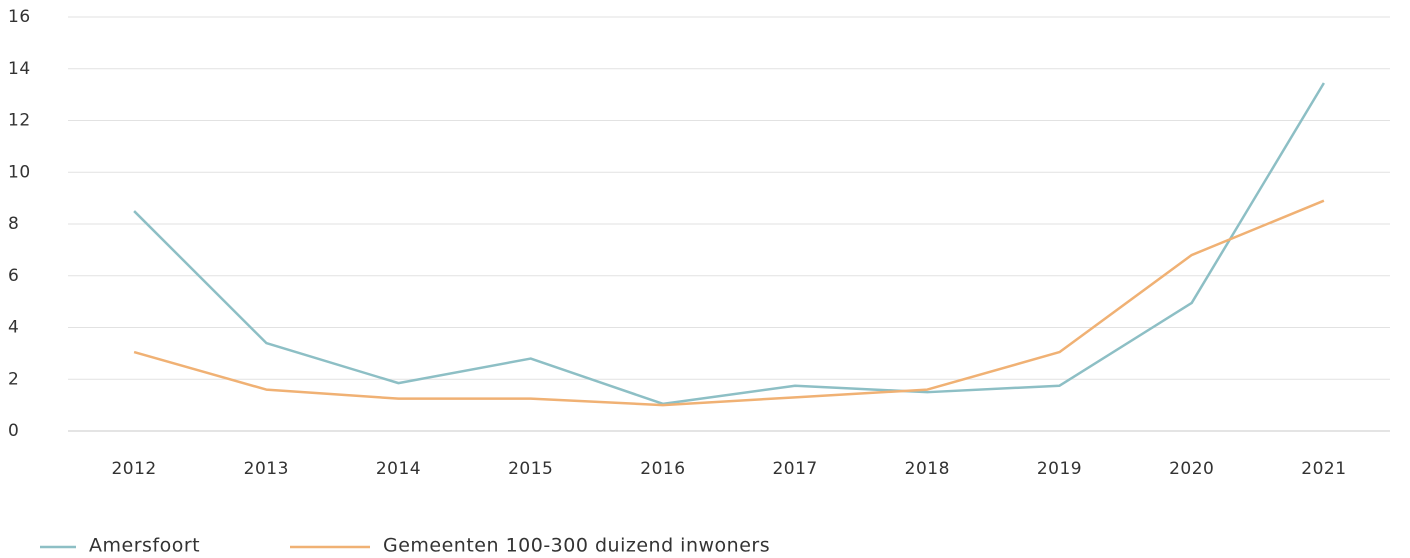 Image resolution: width=1410 pixels, height=558 pixels. I want to click on y-tick-label: 0, so click(13, 431).